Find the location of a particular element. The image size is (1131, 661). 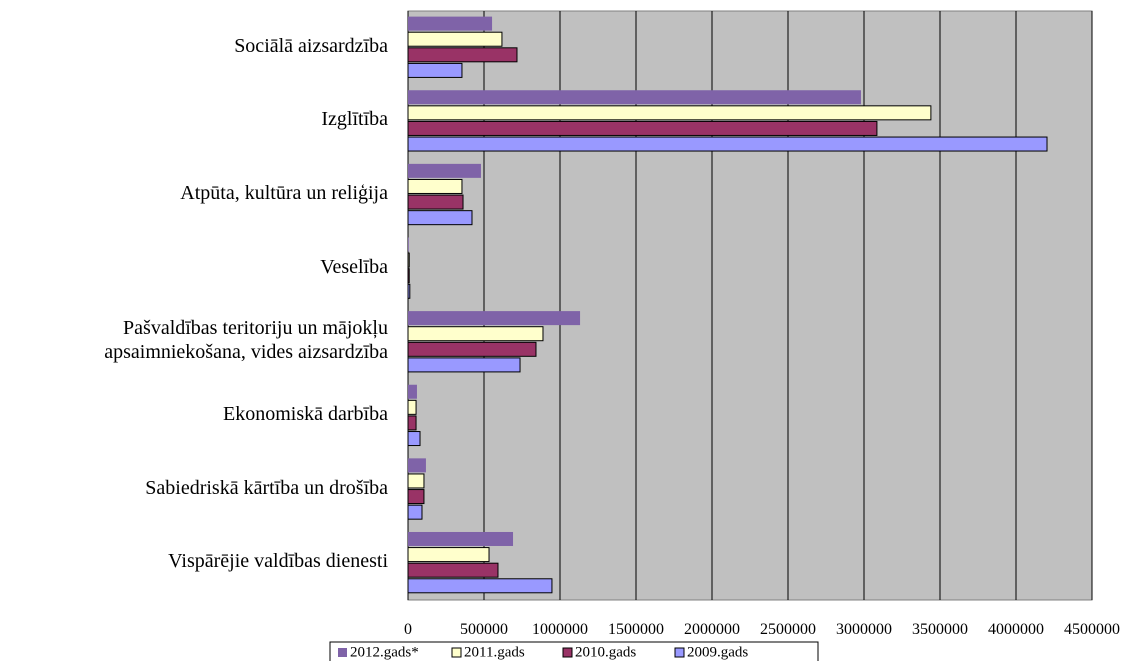

legend-label: 2009.gads is located at coordinates (717, 652).